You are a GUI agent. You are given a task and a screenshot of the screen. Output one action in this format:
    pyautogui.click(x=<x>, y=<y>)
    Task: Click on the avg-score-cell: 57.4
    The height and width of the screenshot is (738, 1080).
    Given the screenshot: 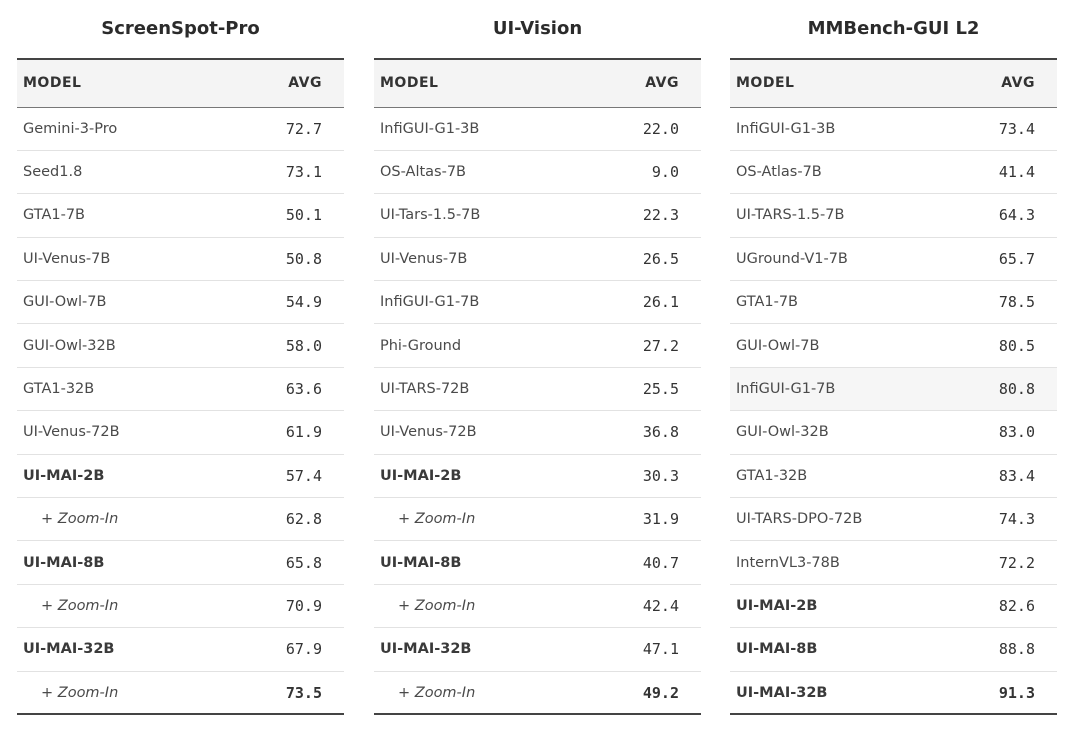 What is the action you would take?
    pyautogui.click(x=303, y=475)
    